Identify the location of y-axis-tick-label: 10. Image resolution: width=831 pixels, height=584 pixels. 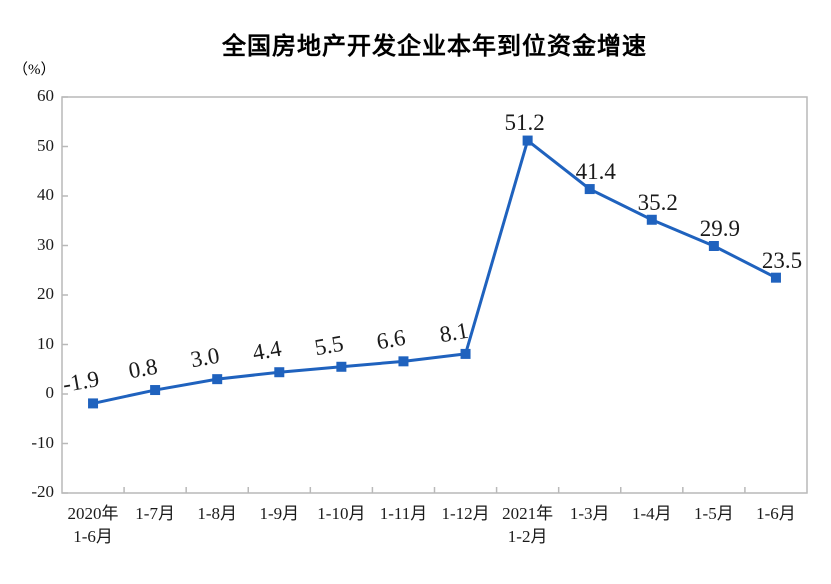
(45, 343).